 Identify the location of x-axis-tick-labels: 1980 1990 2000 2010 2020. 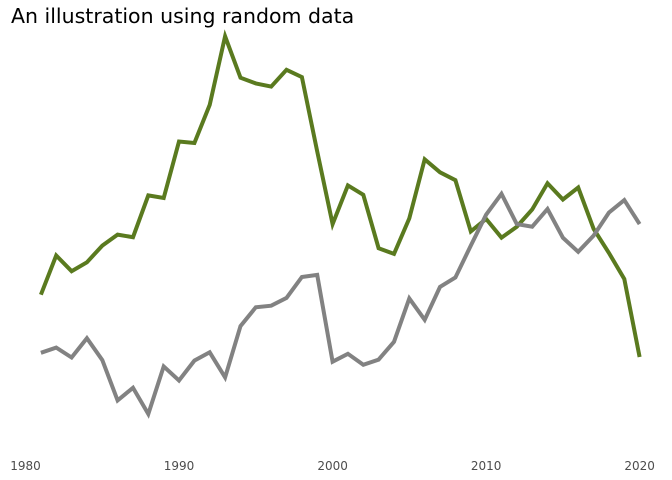
(332, 466).